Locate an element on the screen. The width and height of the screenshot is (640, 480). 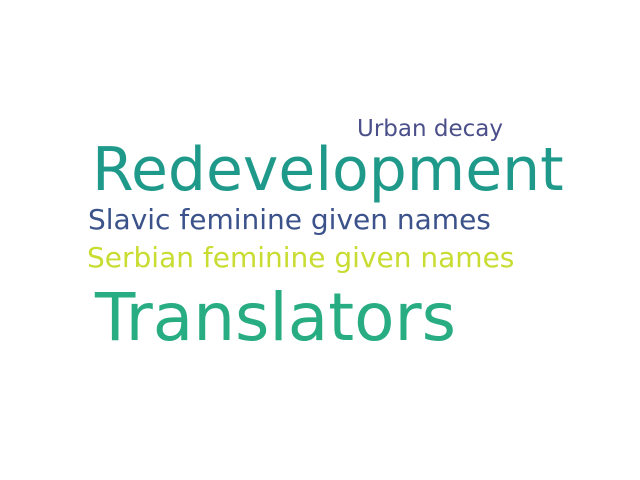
word-slavic-feminine-given-names: Slavic feminine given names is located at coordinates (289, 219).